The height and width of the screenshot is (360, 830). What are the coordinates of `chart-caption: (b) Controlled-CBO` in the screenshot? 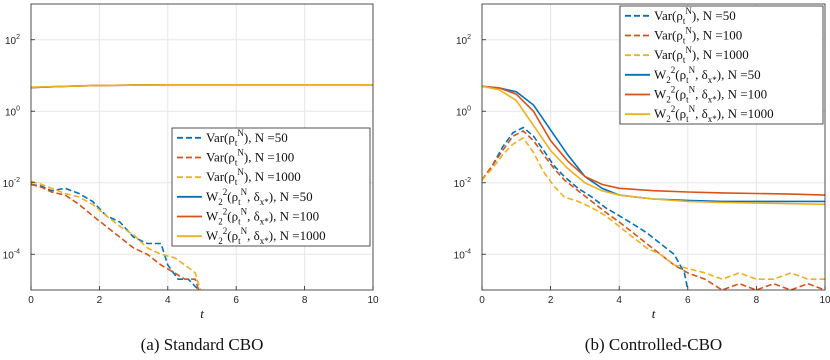 It's located at (653, 344).